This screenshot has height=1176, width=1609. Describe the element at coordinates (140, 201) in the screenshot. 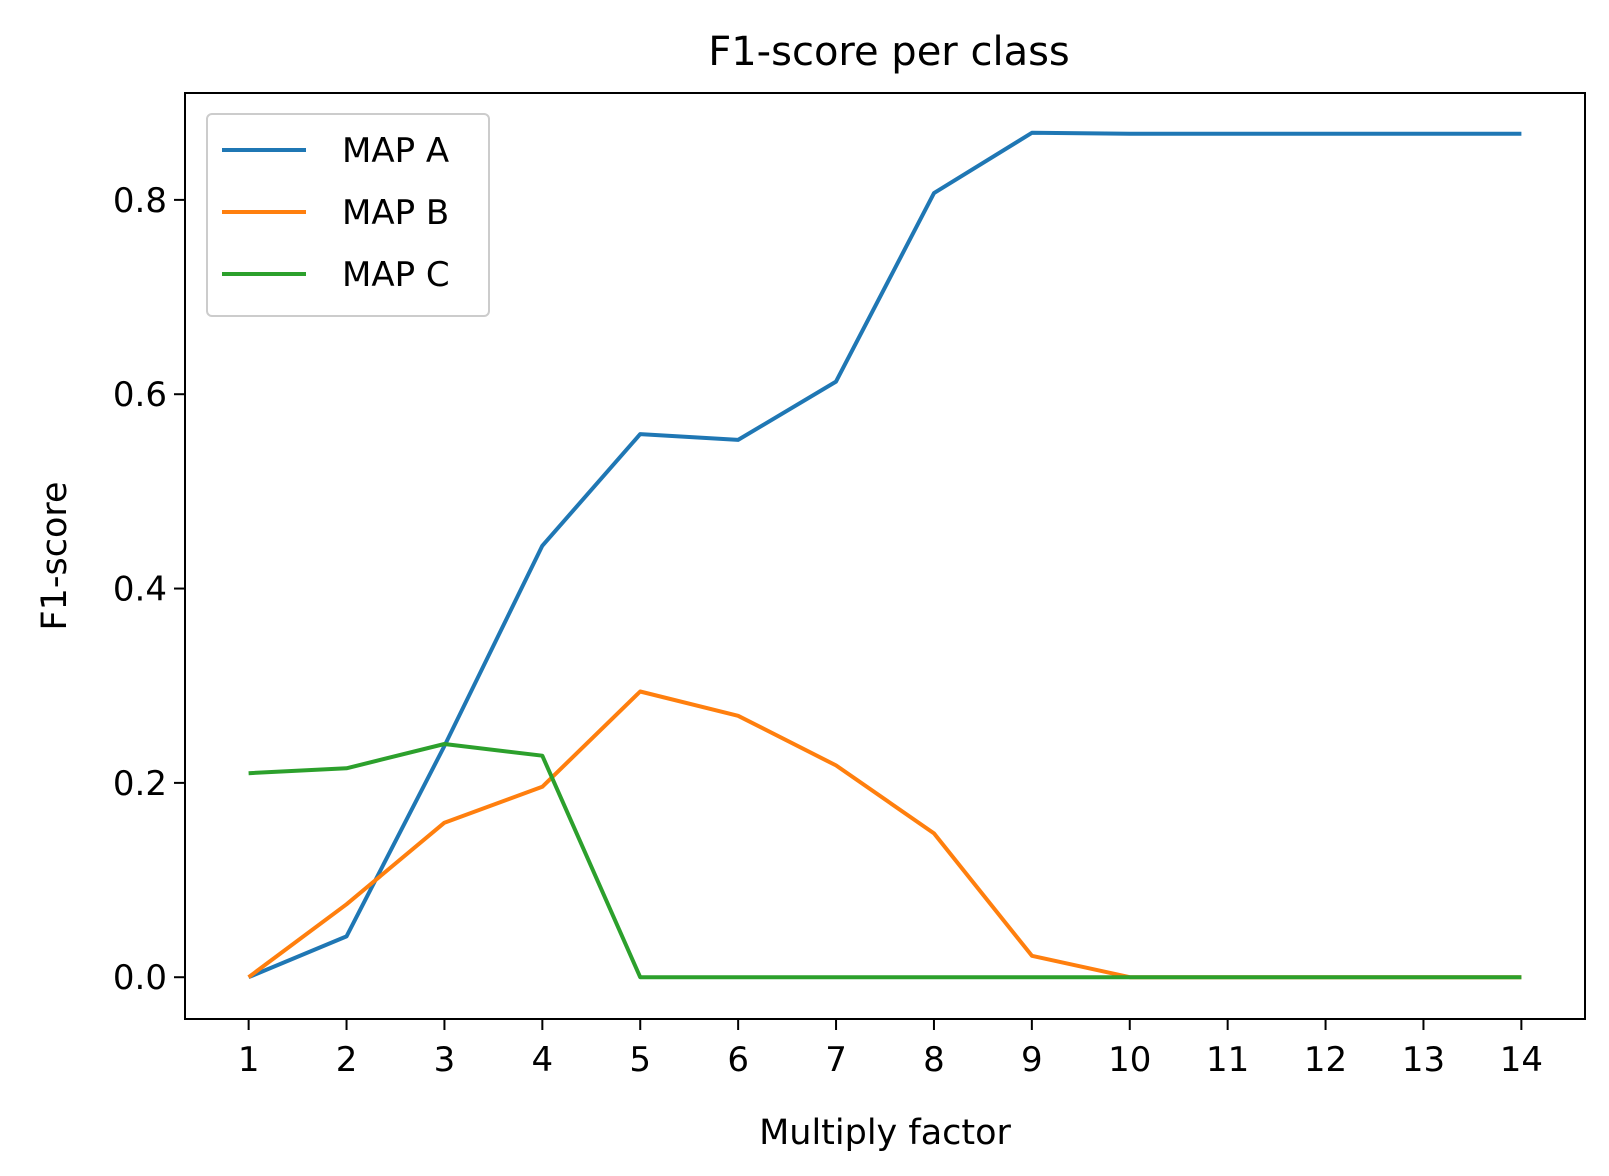

I see `y-tick-label: 0.8` at that location.